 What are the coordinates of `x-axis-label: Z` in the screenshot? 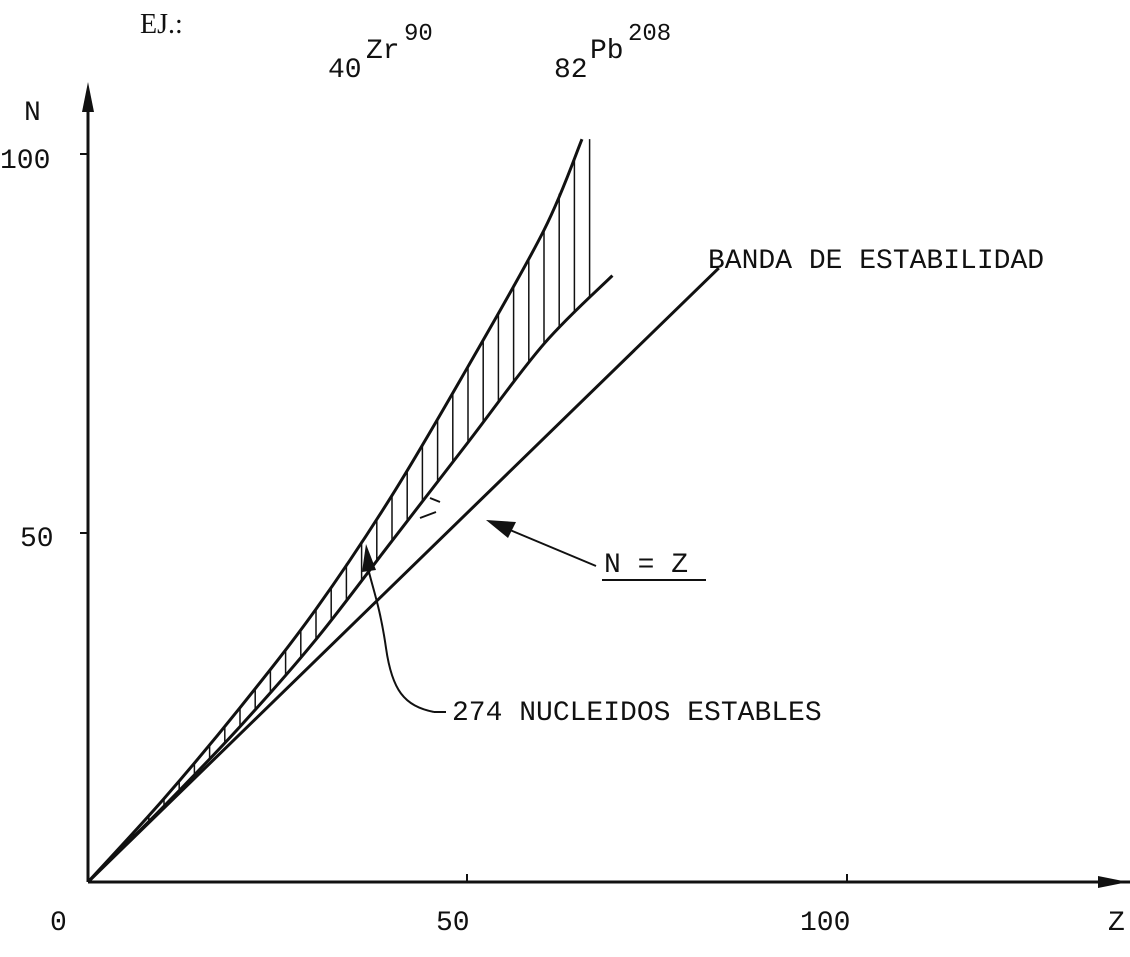 It's located at (1116, 923).